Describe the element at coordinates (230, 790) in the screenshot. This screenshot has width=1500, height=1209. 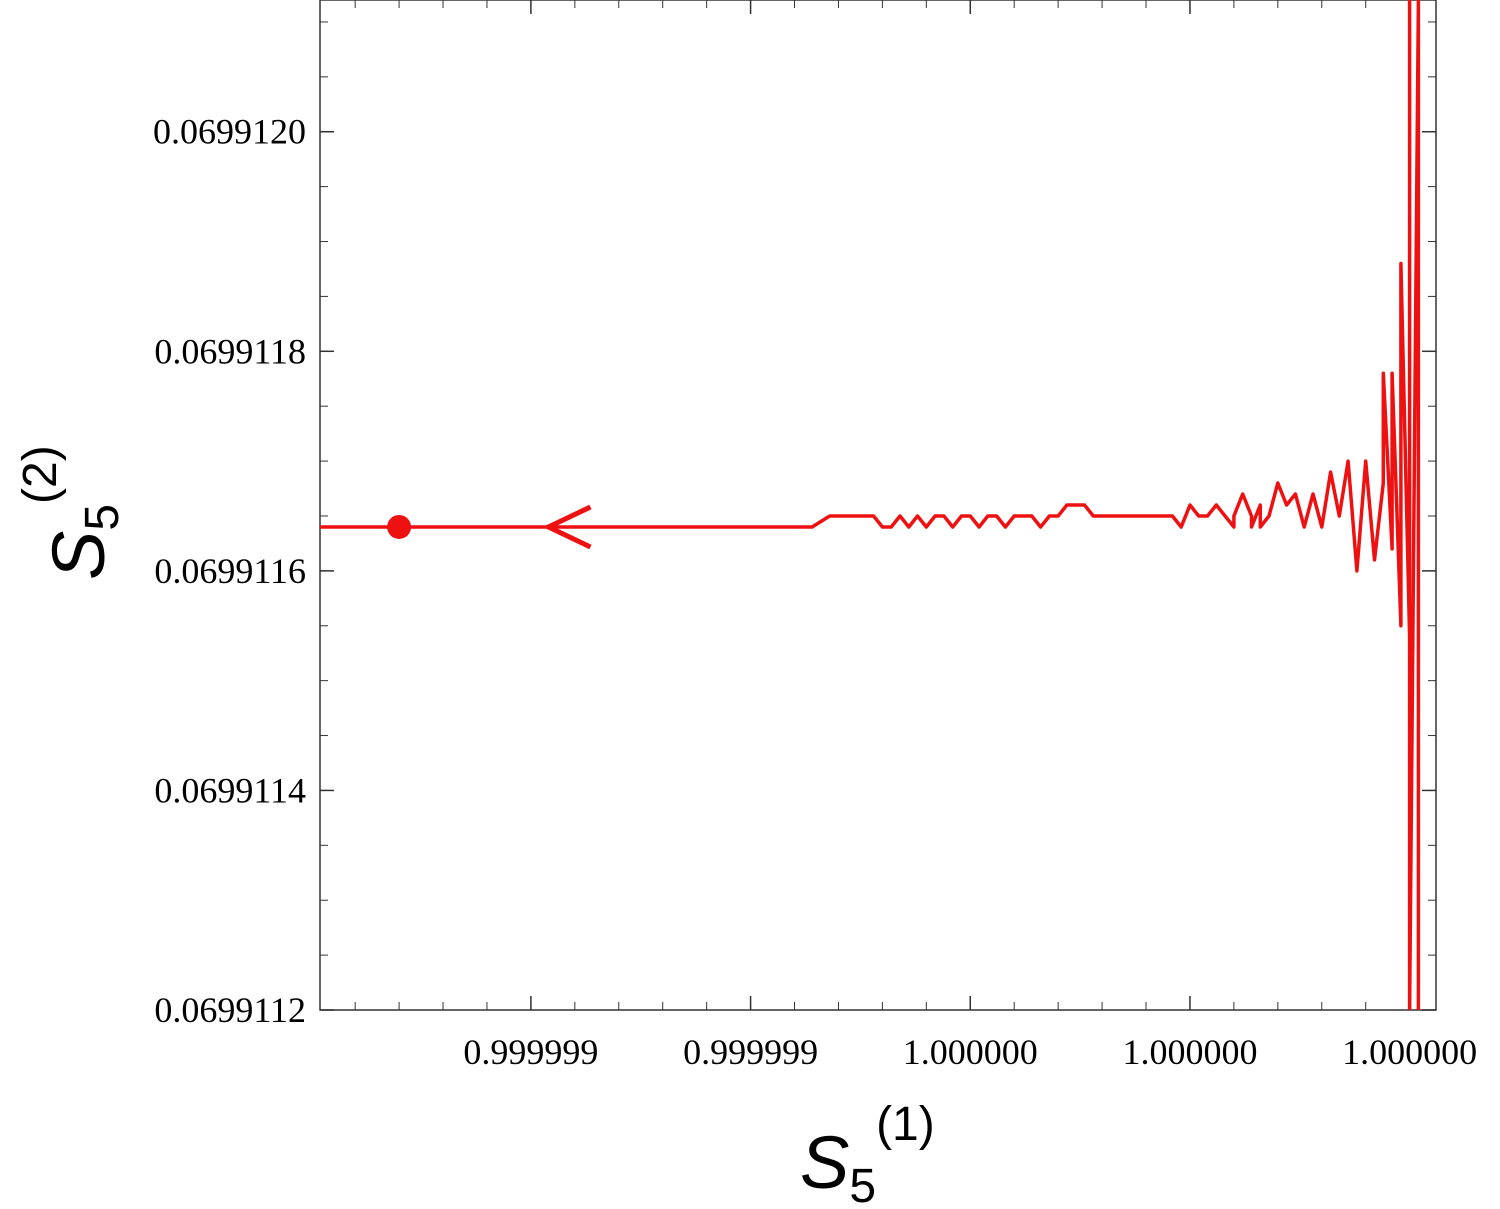
I see `y-tick-label: 0.0699114` at that location.